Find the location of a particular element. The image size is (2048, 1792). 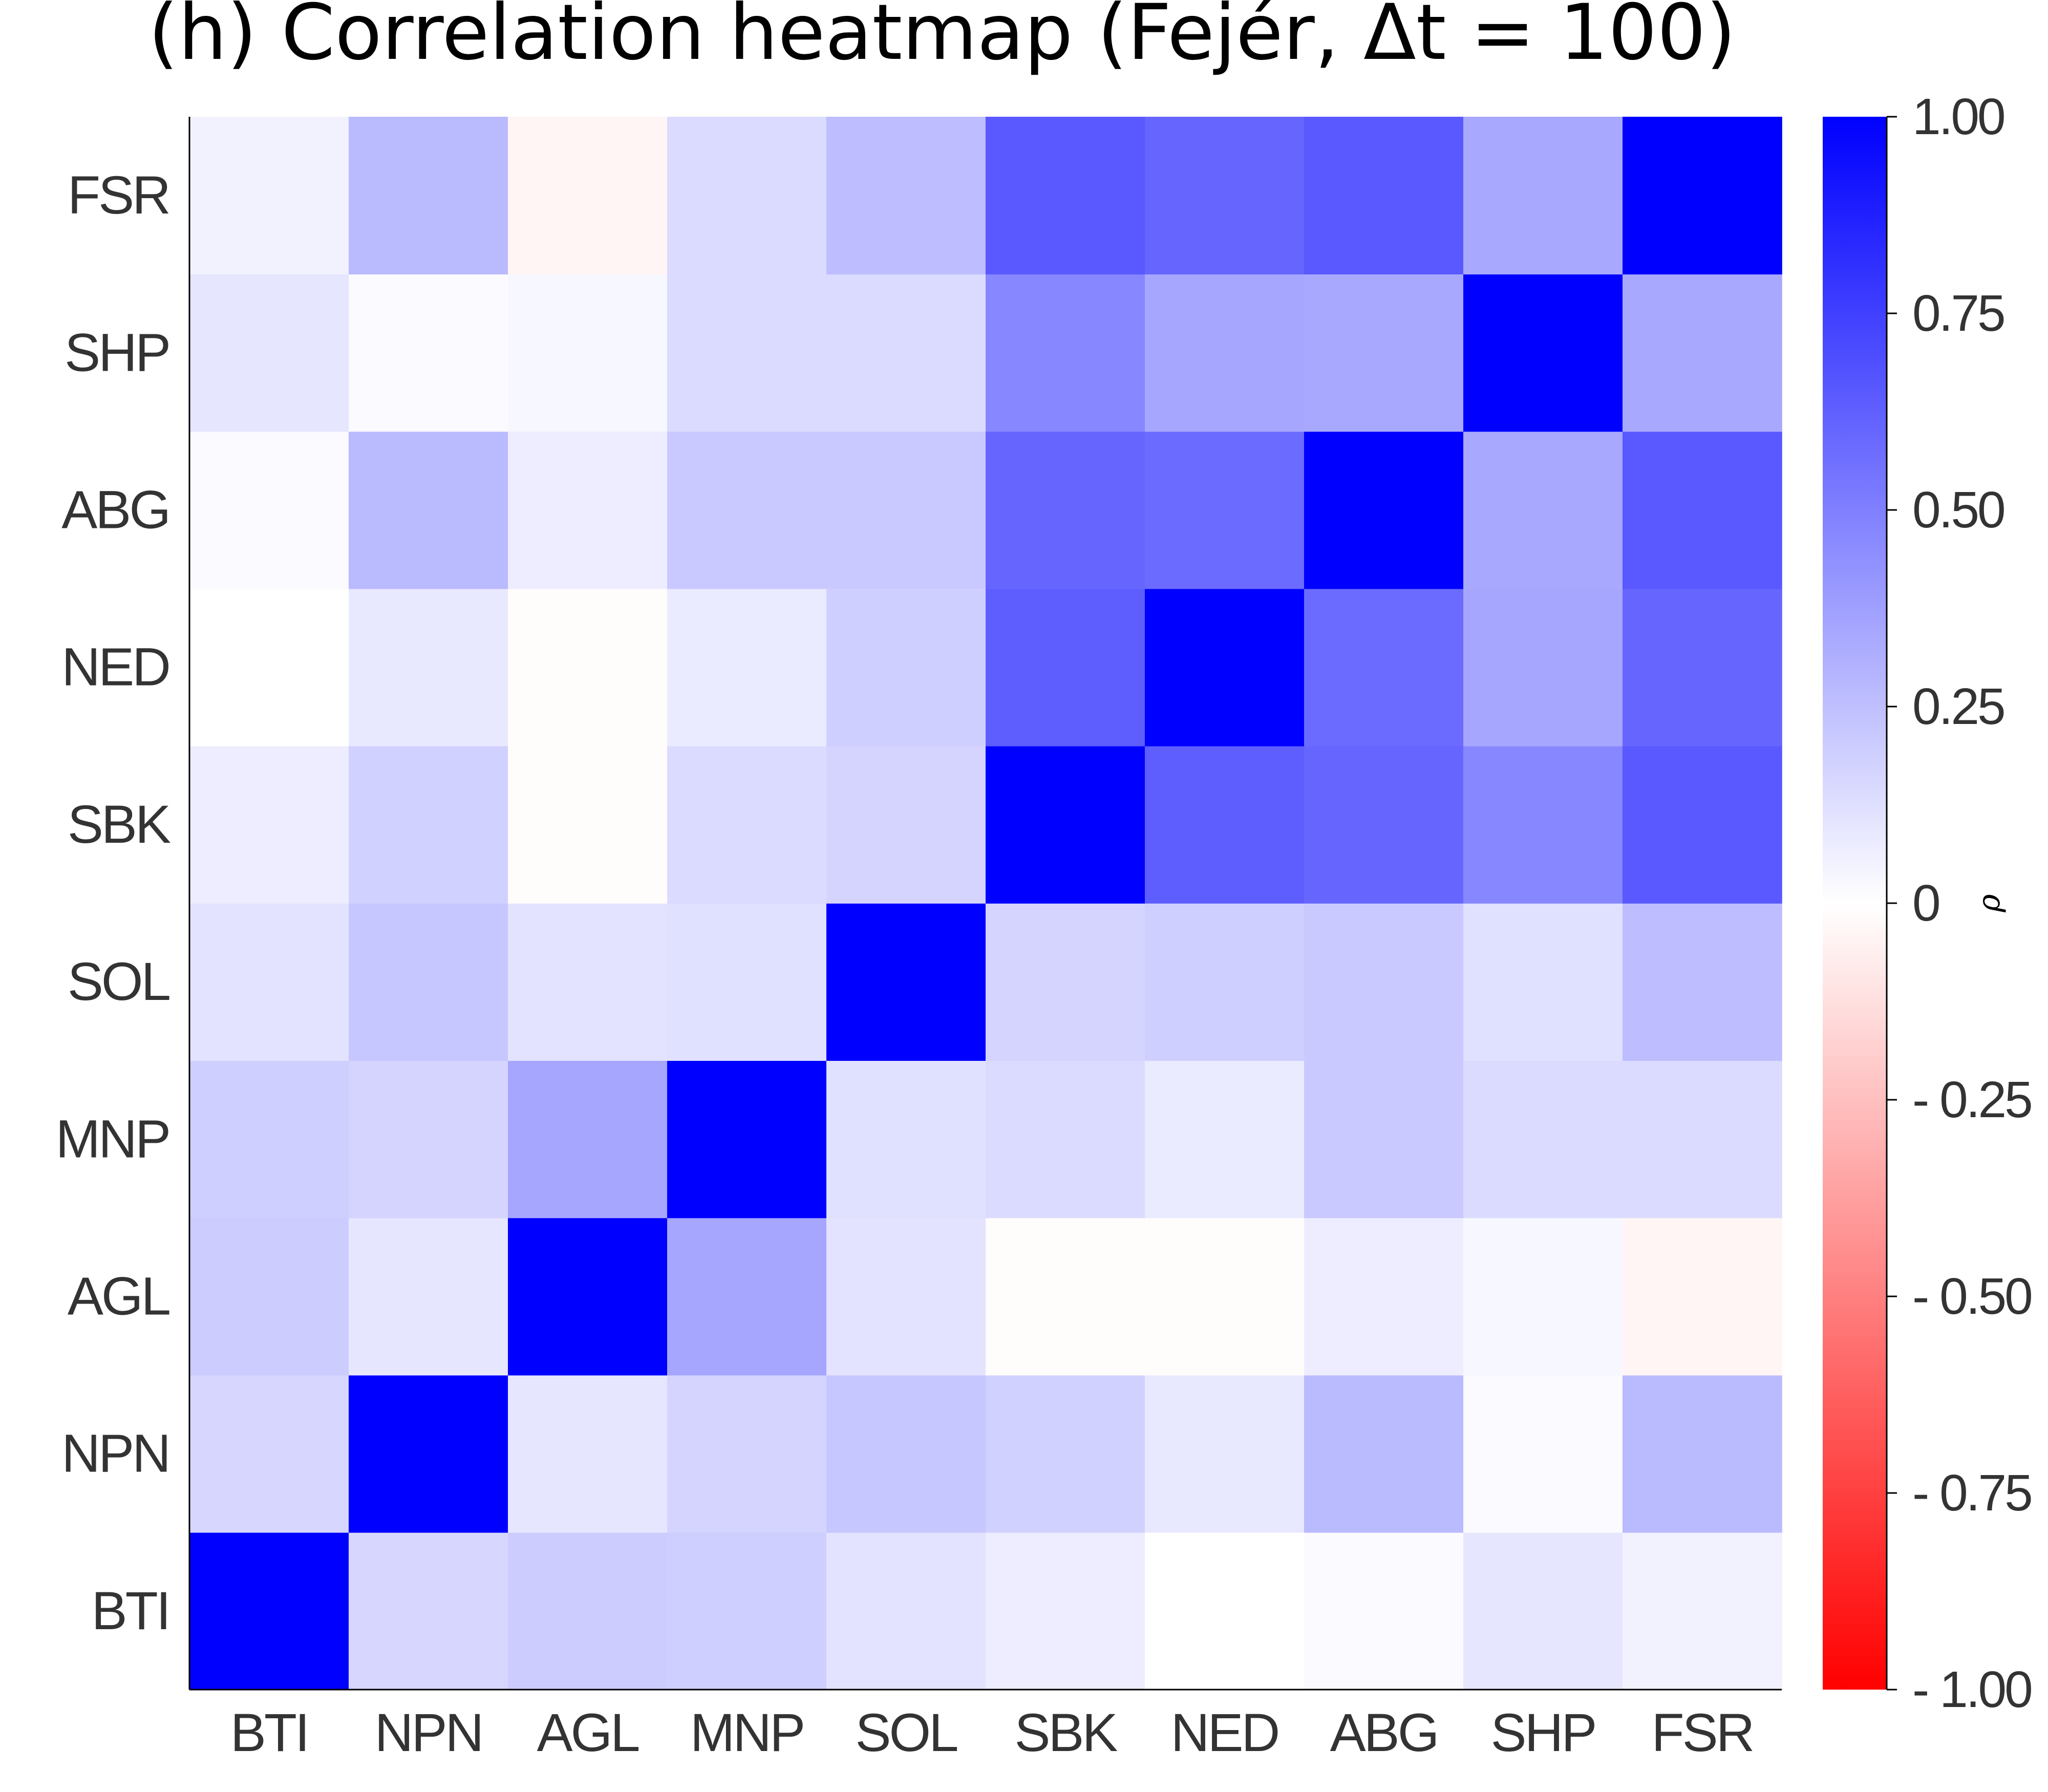

y-tick-label-npn: NPN is located at coordinates (115, 1454).